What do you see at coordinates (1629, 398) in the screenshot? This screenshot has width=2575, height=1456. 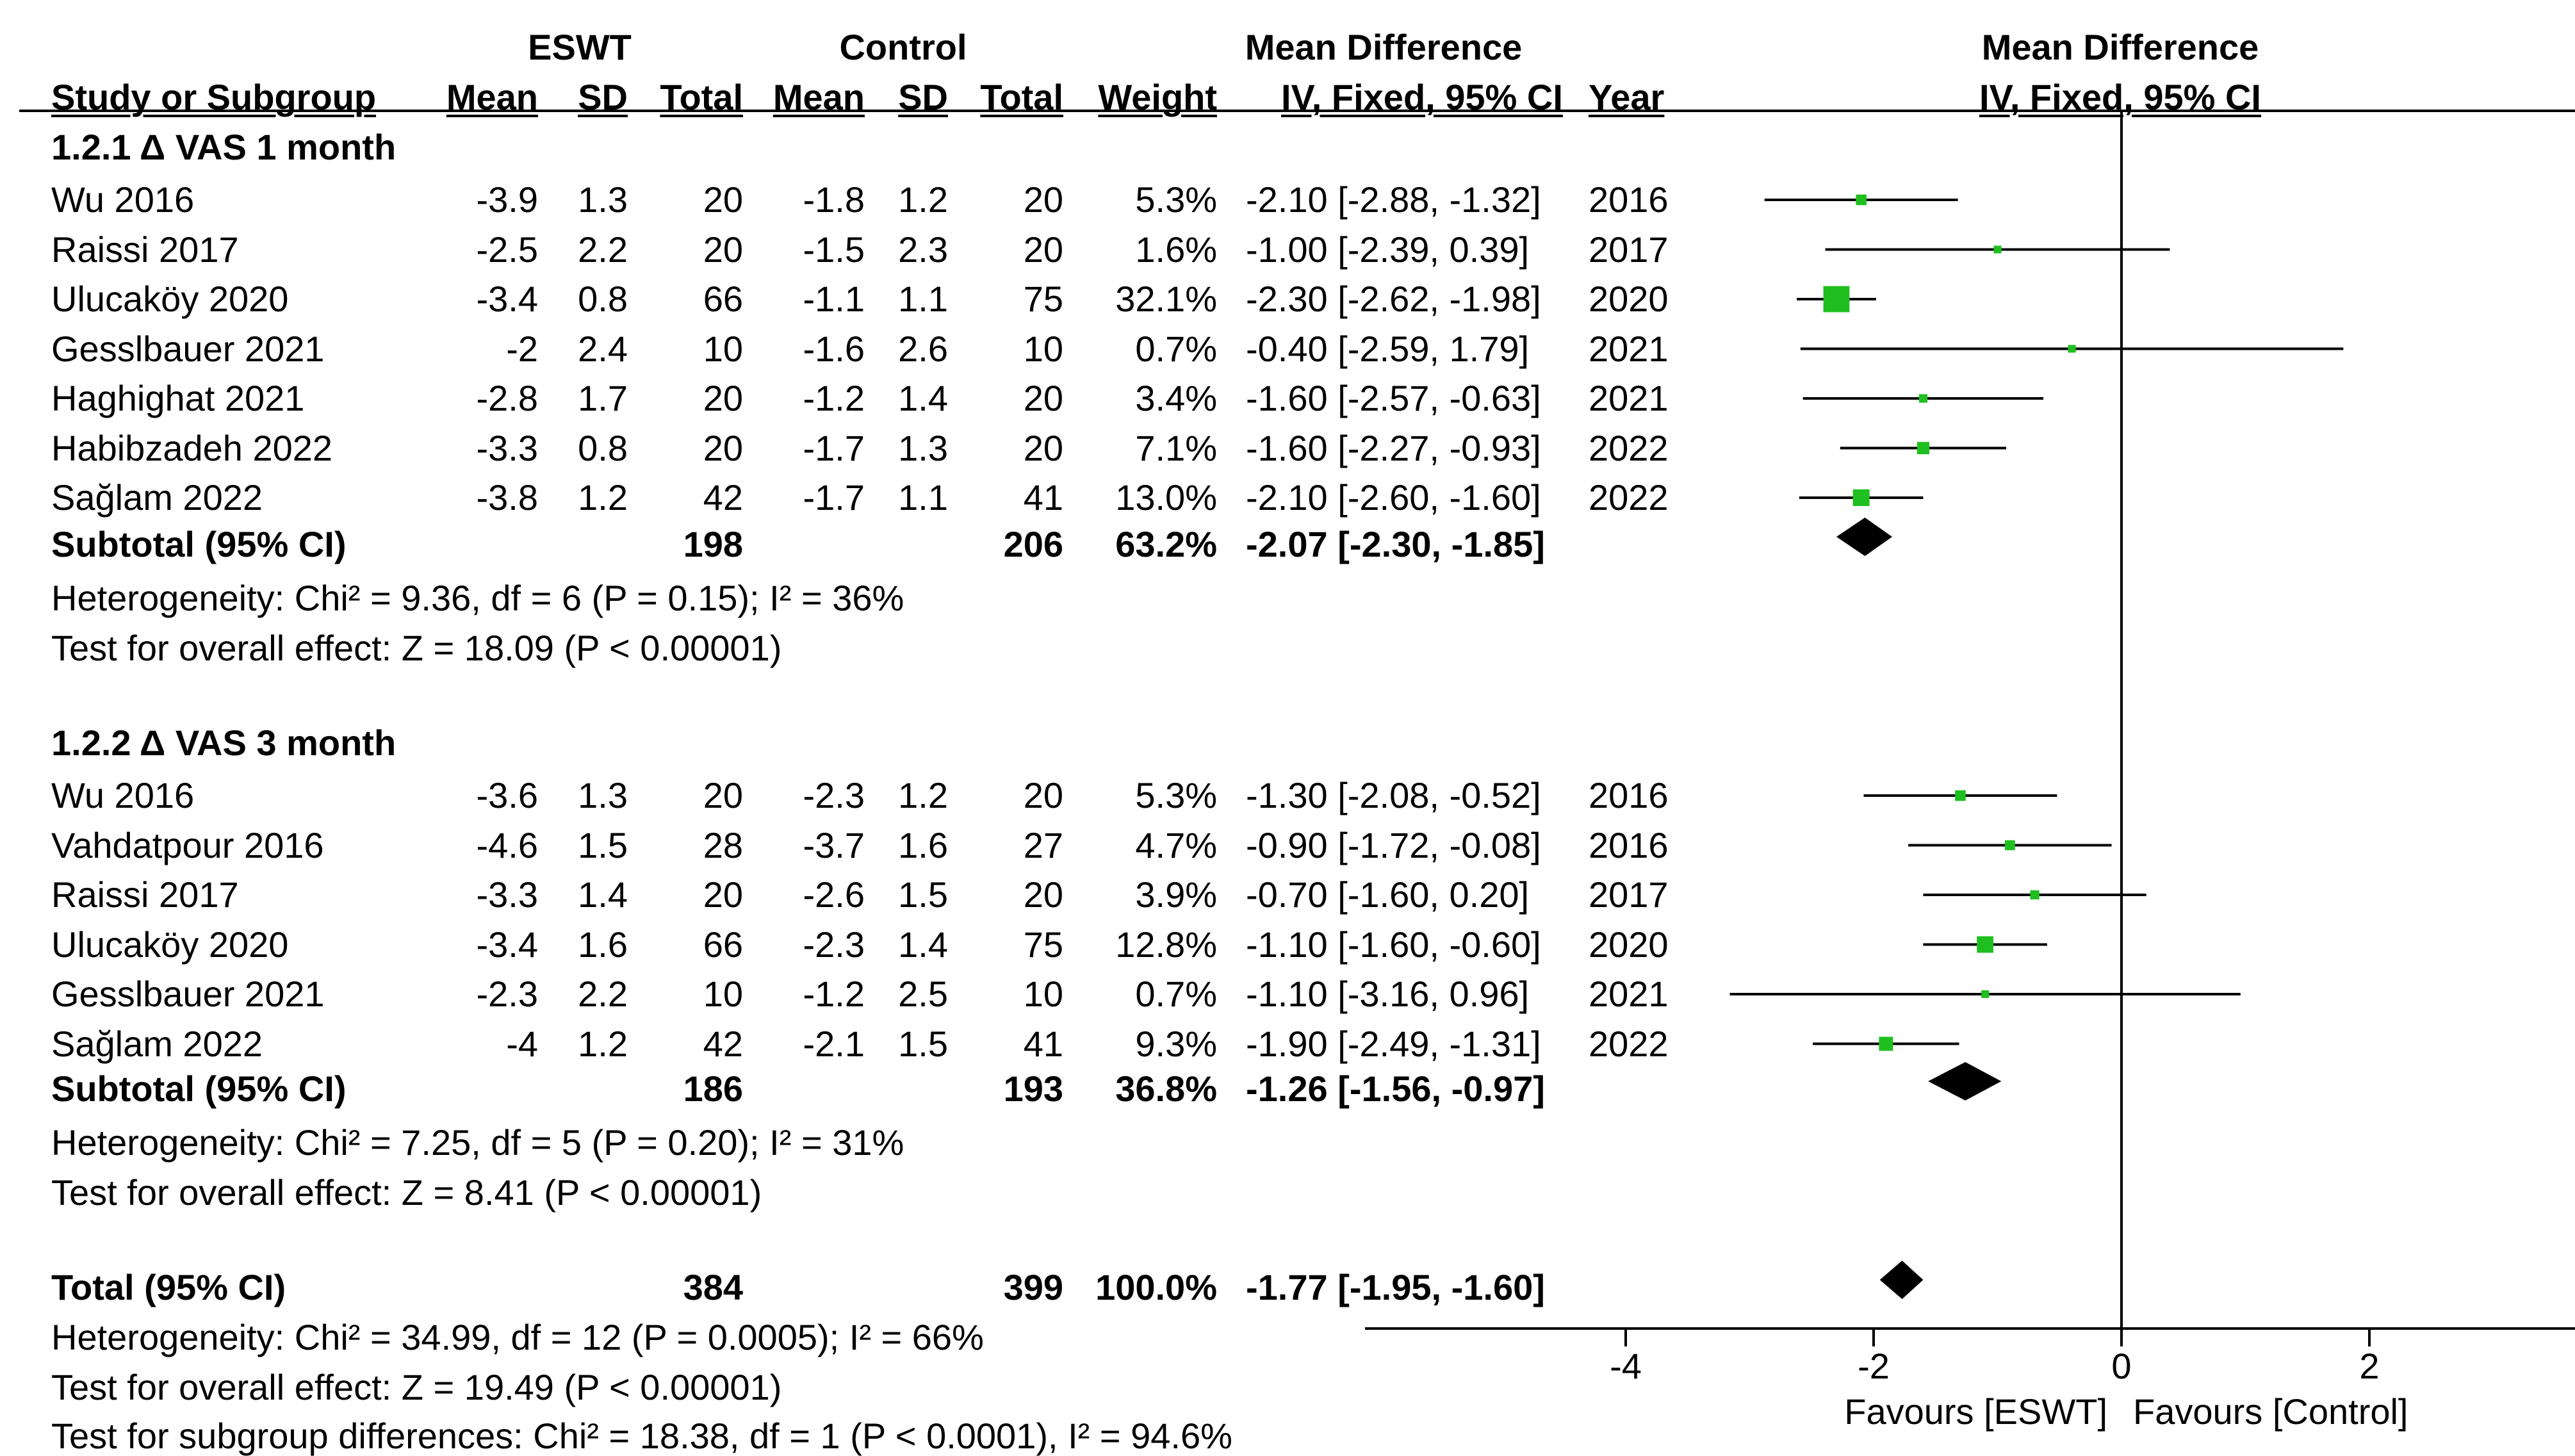 I see `sub1-row-5-year: 2021` at bounding box center [1629, 398].